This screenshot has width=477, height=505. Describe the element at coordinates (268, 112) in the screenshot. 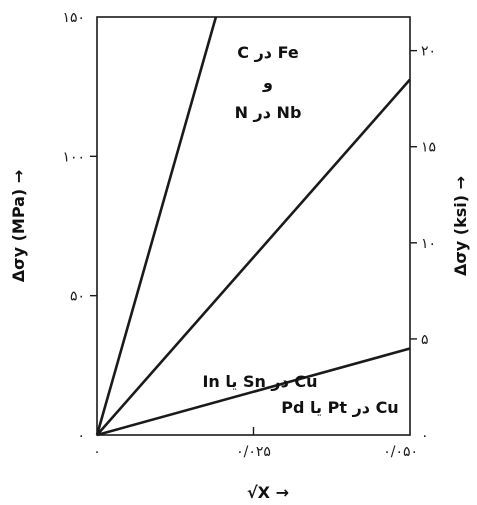

I see `annotation-label: Nb در N` at that location.